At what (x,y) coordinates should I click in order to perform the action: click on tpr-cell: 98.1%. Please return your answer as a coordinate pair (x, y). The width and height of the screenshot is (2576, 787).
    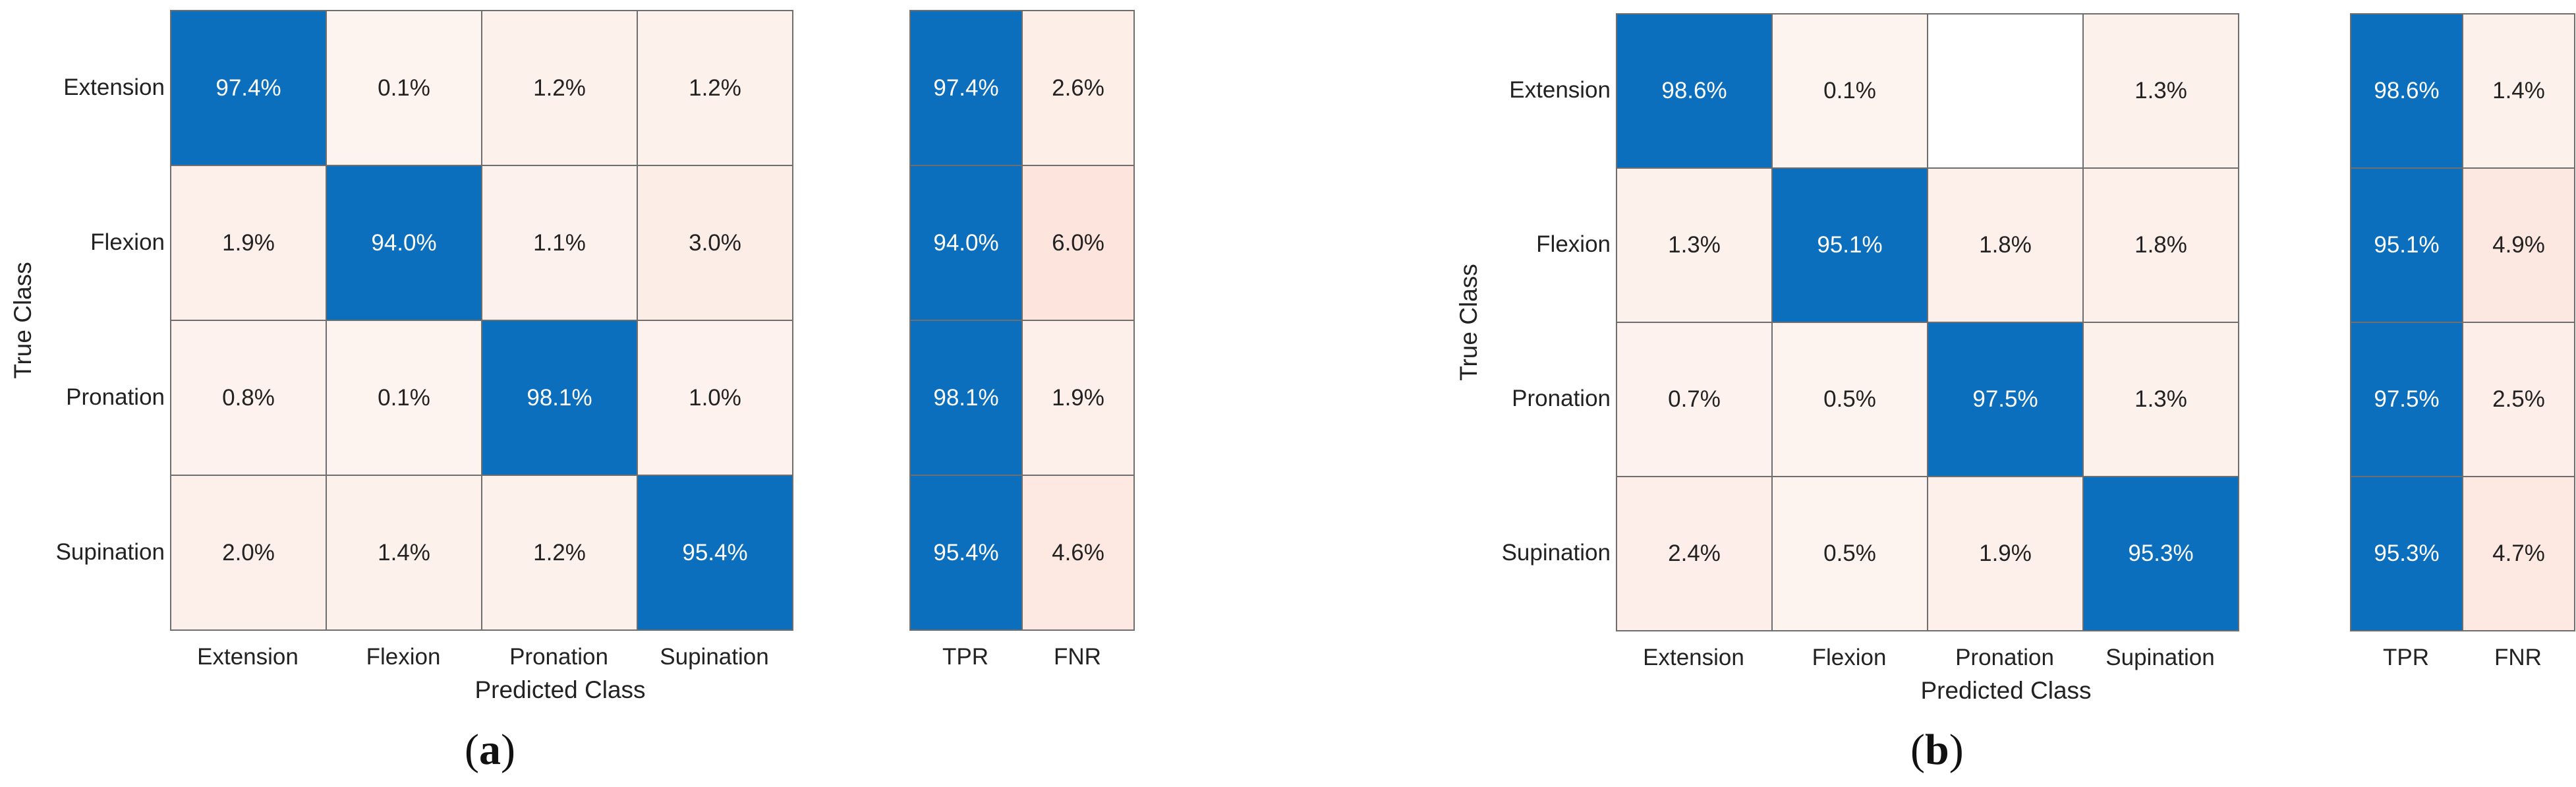
    Looking at the image, I should click on (966, 398).